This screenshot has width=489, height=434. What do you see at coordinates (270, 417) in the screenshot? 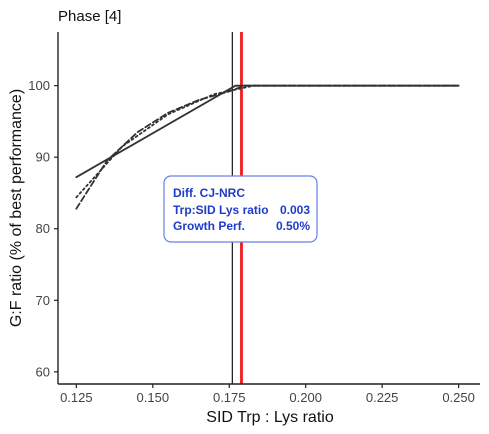
I see `x-axis-title: SID Trp : Lys ratio` at bounding box center [270, 417].